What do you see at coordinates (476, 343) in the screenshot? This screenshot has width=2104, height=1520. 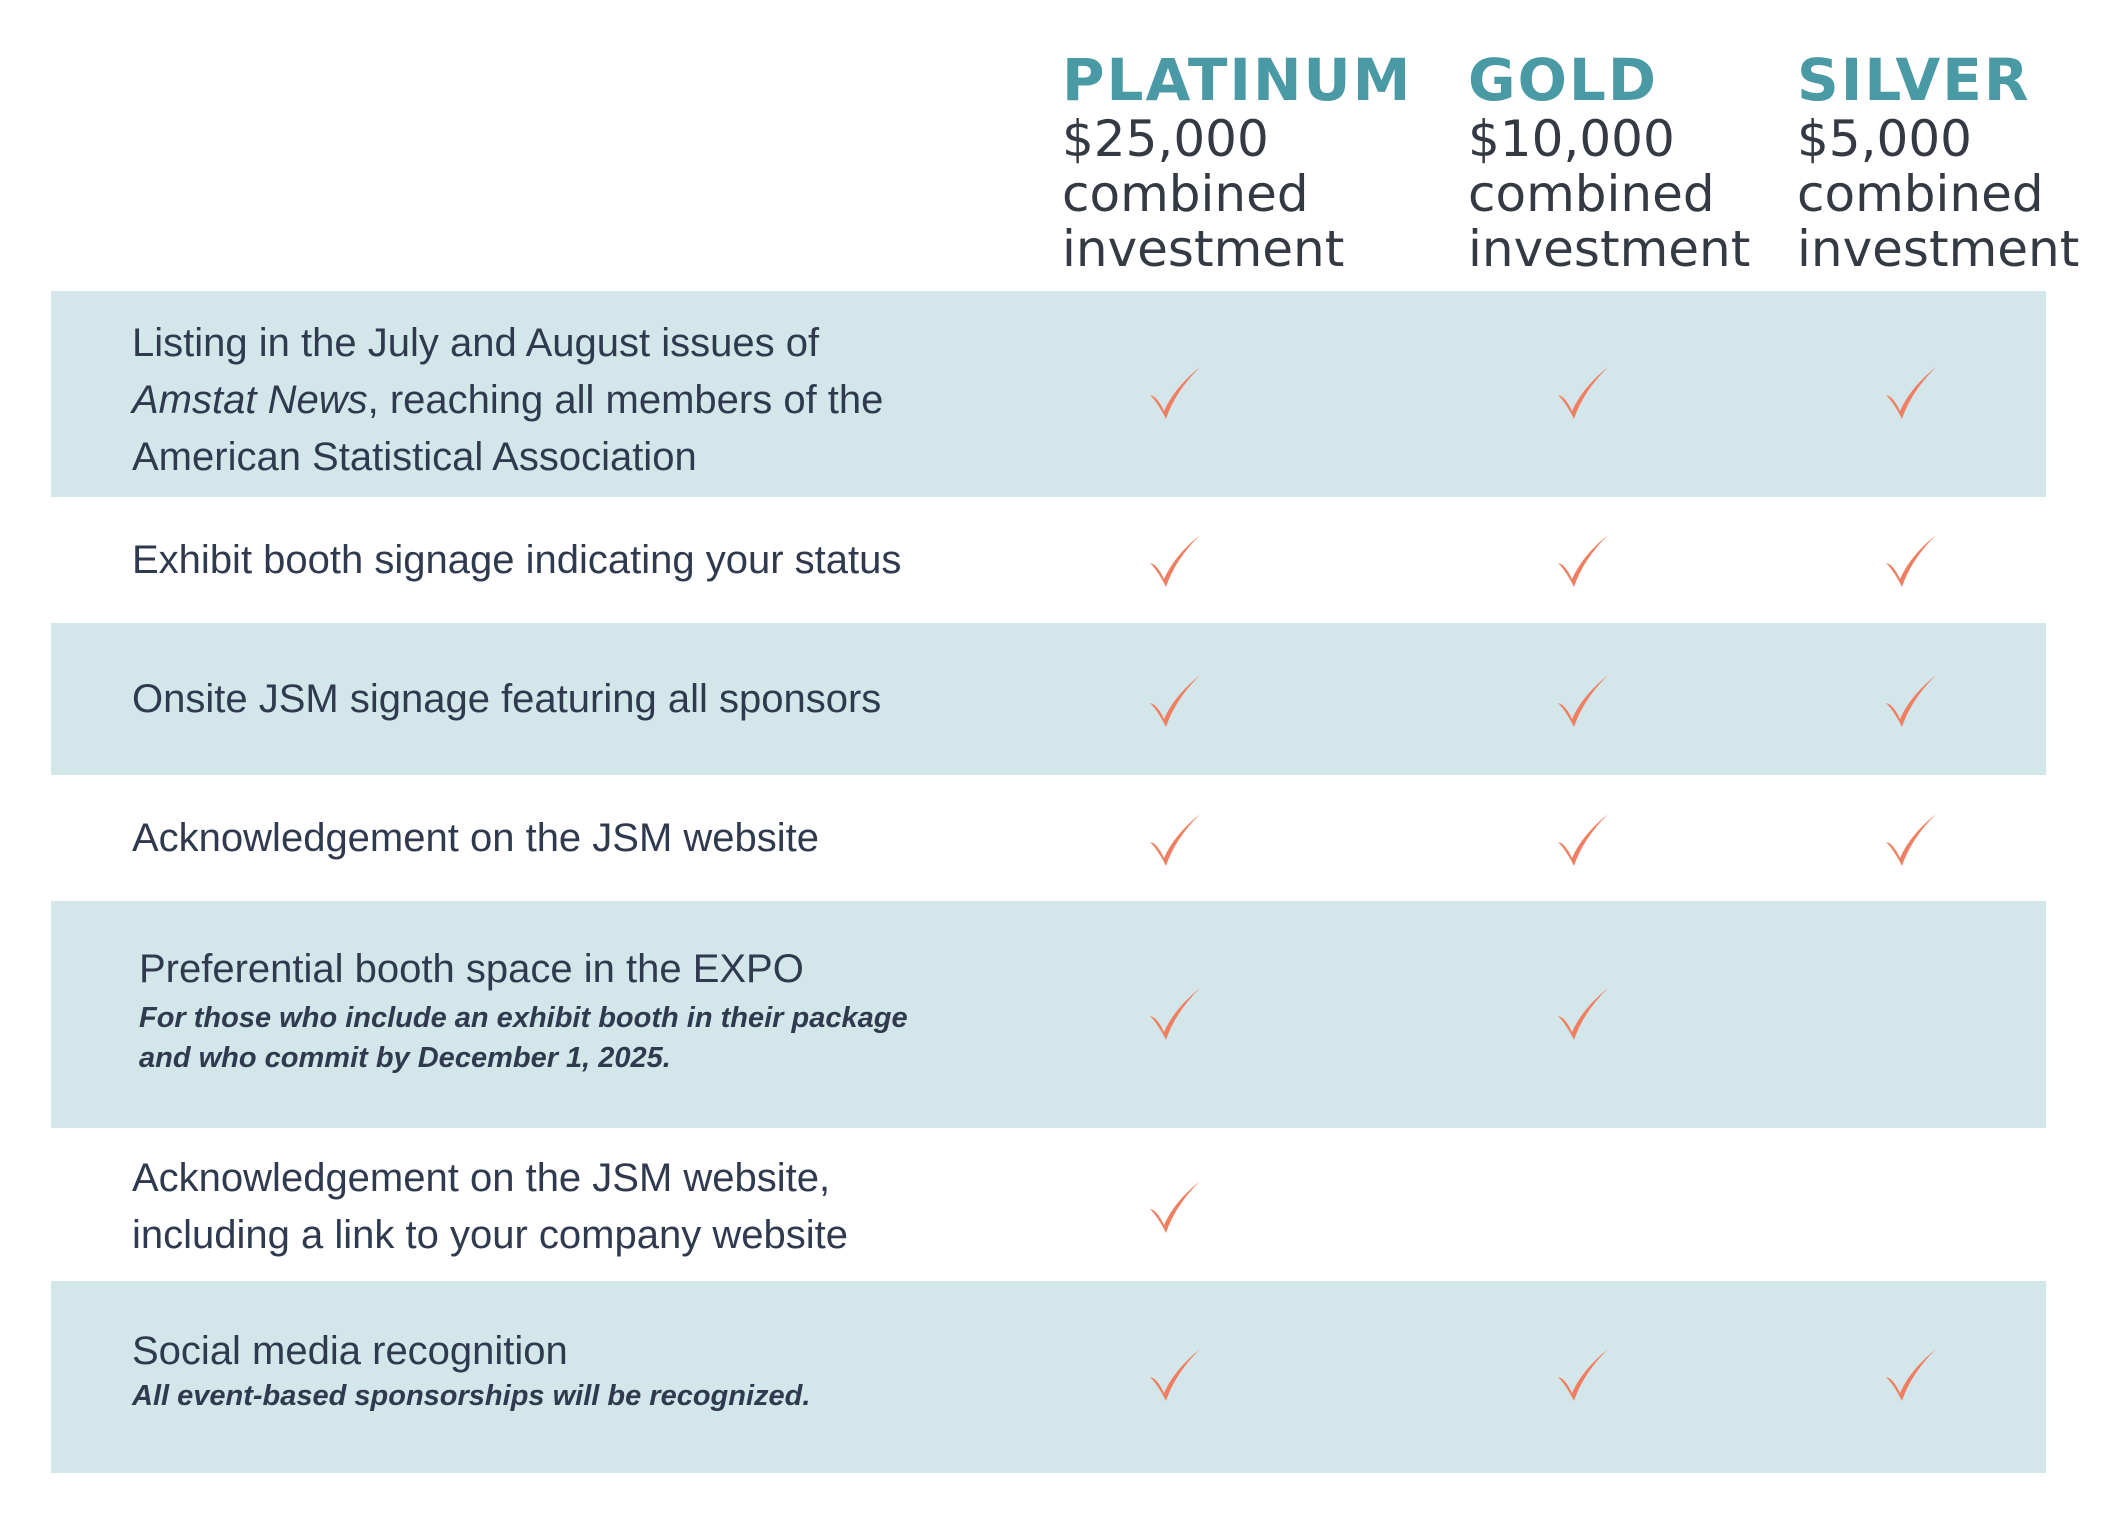 I see `benefit-label-part: Listing in the July and August issues of` at bounding box center [476, 343].